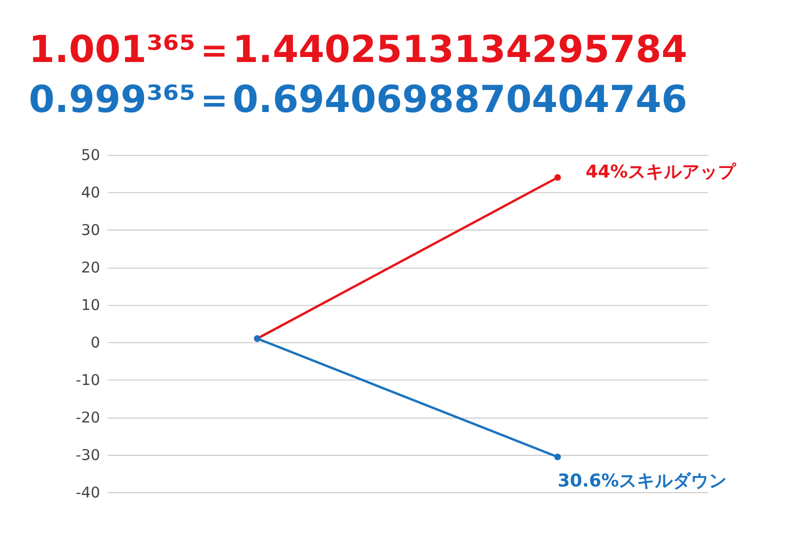 The width and height of the screenshot is (800, 557). Describe the element at coordinates (88, 379) in the screenshot. I see `y-tick-label: -10` at that location.